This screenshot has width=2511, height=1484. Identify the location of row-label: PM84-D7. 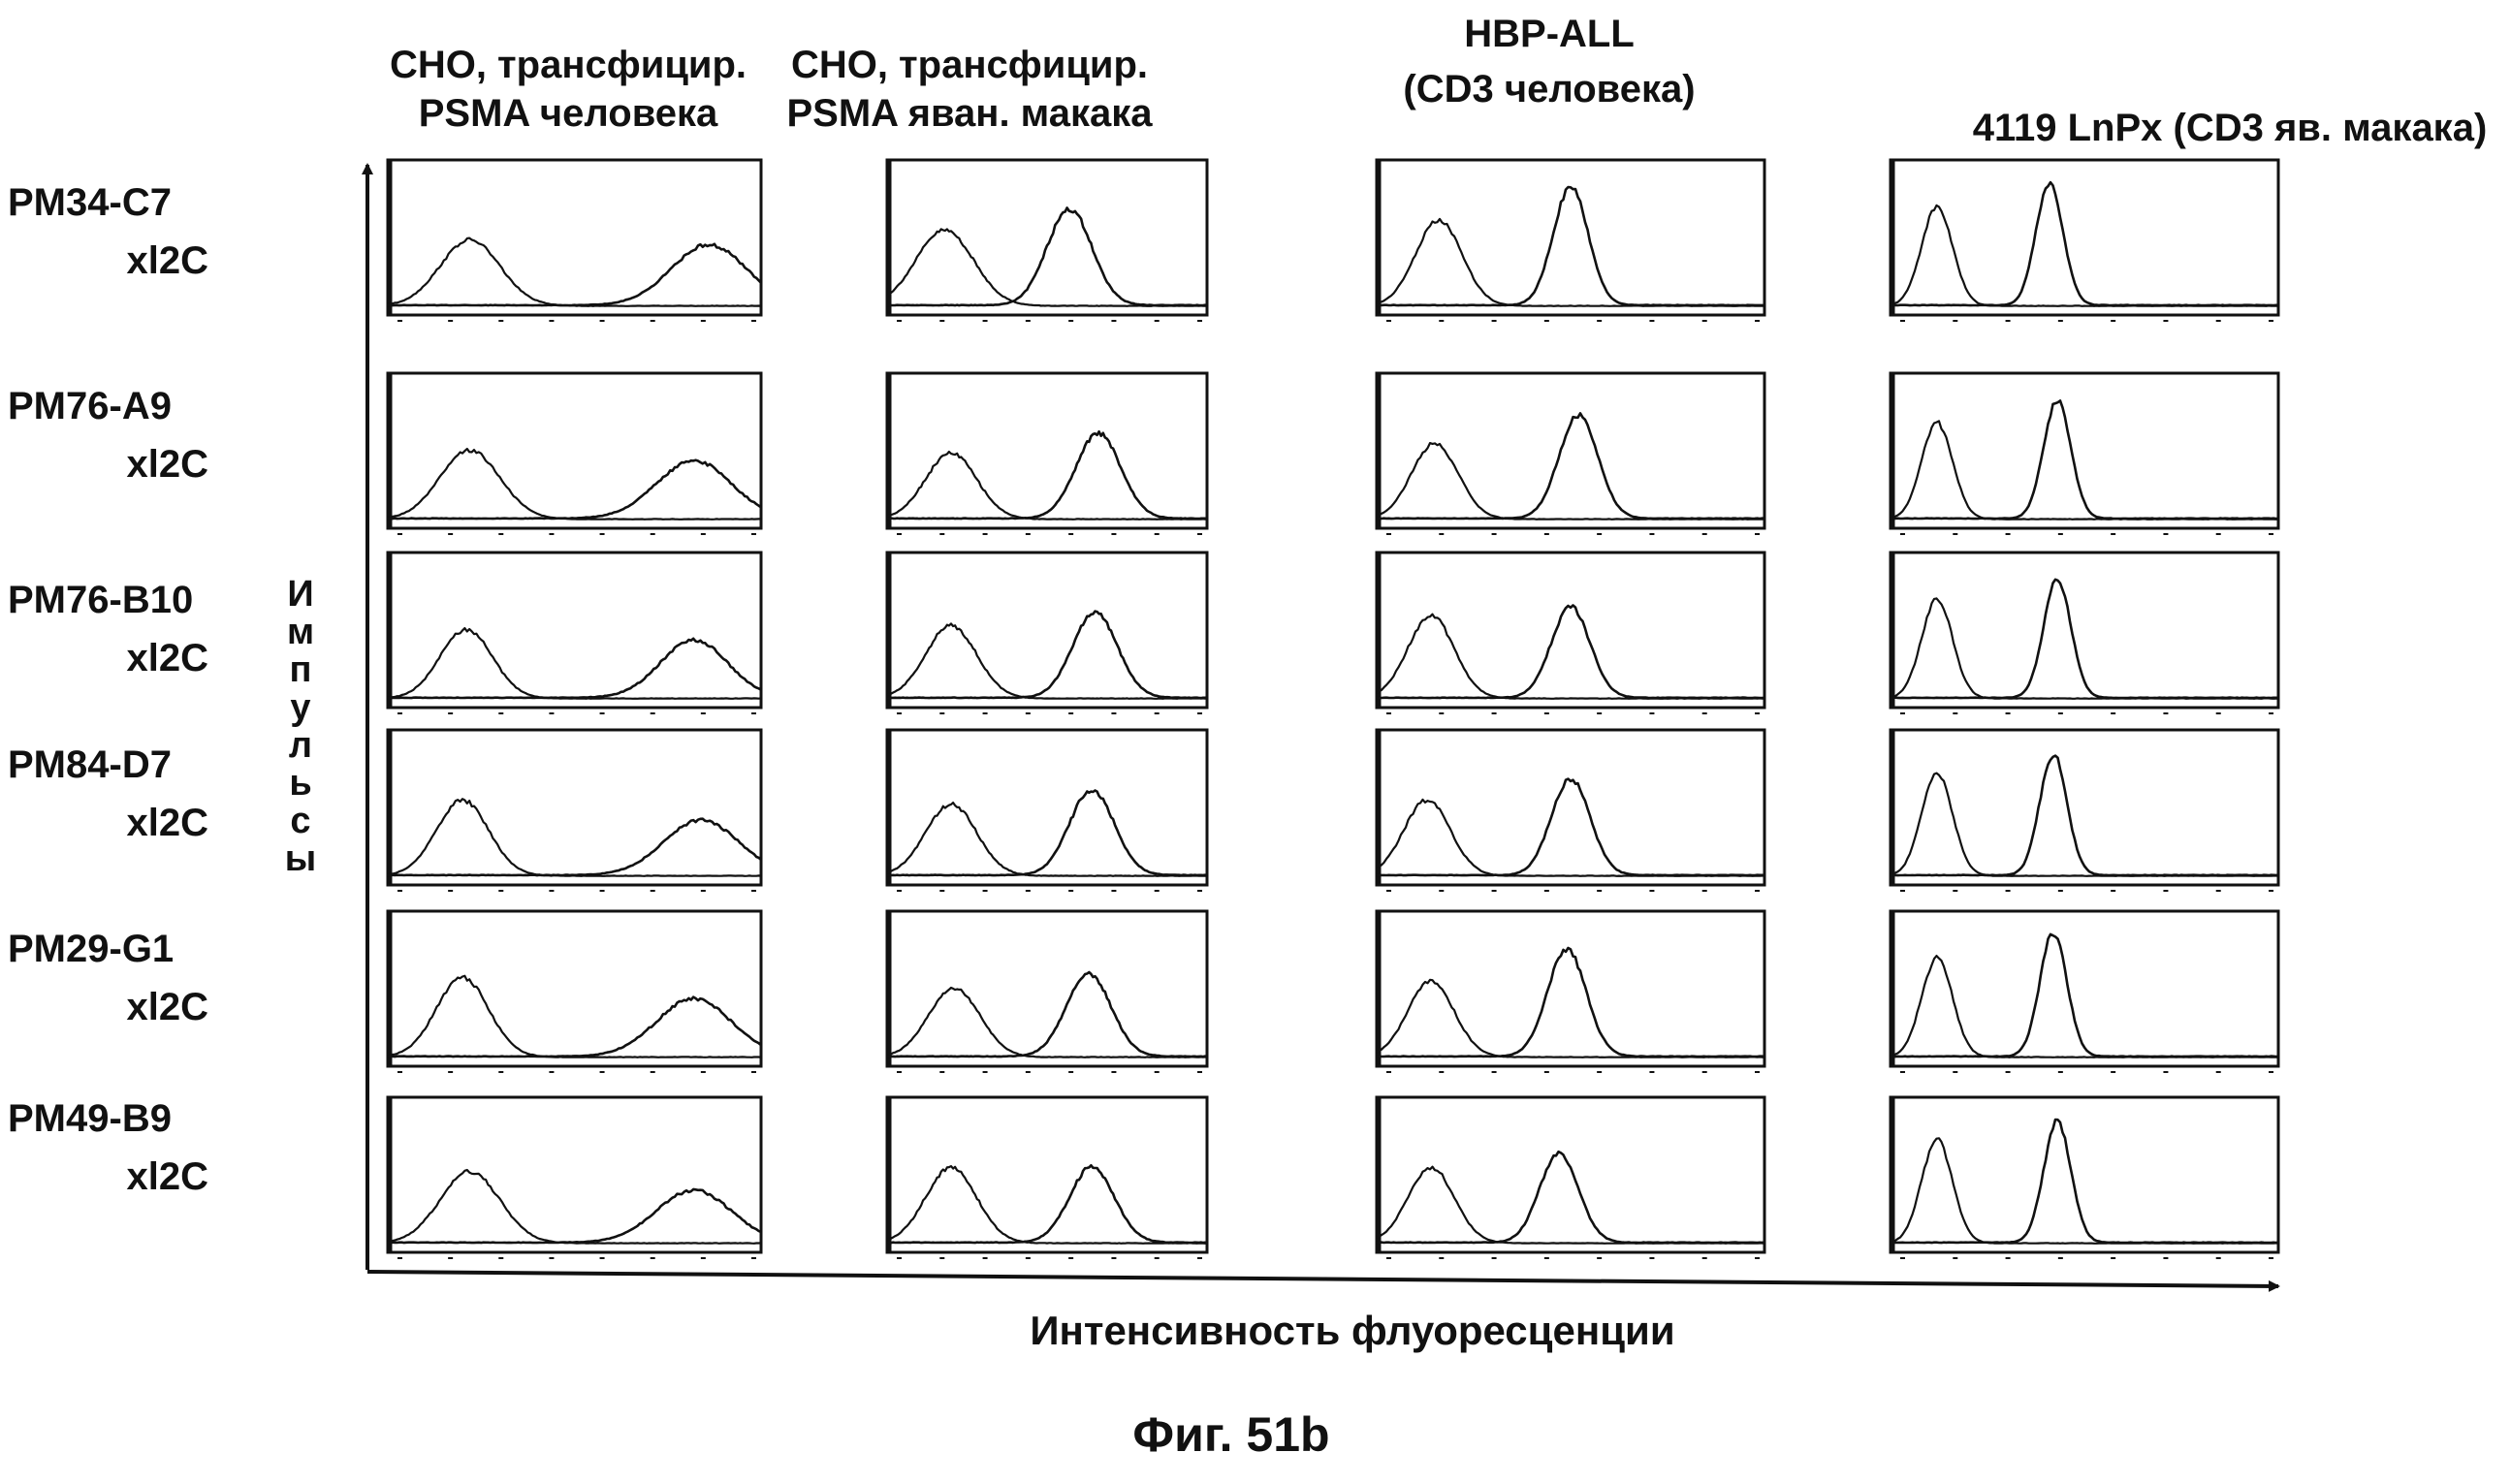
(90, 764).